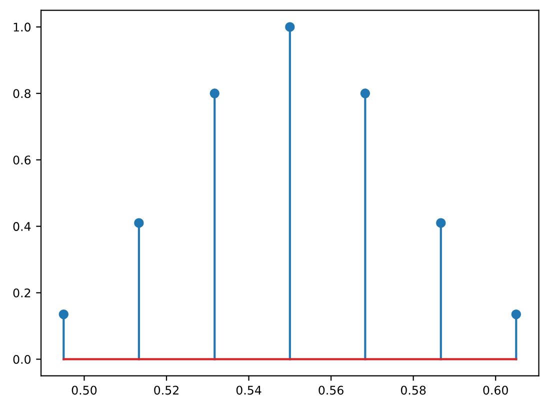 This screenshot has height=413, width=547. Describe the element at coordinates (166, 390) in the screenshot. I see `x-tick-label: 0.52` at that location.